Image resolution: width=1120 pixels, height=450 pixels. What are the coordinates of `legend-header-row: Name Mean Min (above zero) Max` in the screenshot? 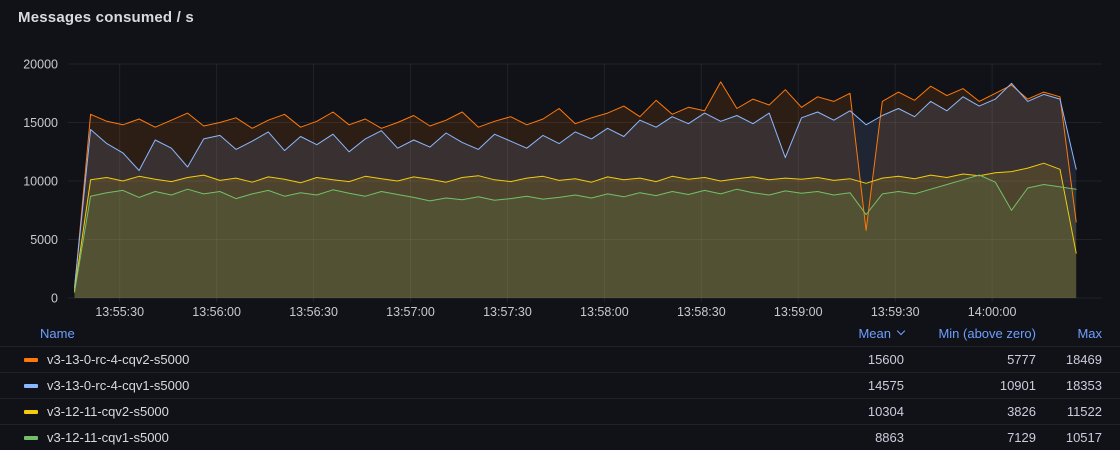 It's located at (560, 333).